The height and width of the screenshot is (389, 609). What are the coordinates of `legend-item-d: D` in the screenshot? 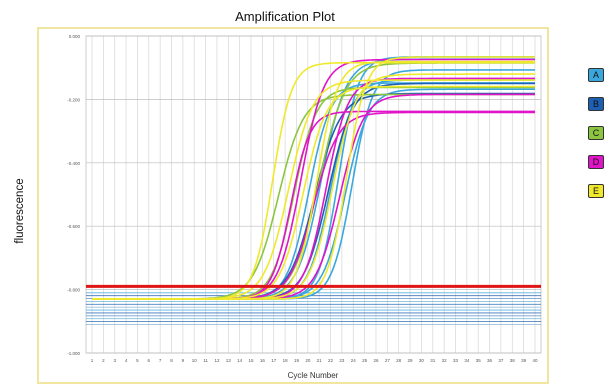 It's located at (596, 162).